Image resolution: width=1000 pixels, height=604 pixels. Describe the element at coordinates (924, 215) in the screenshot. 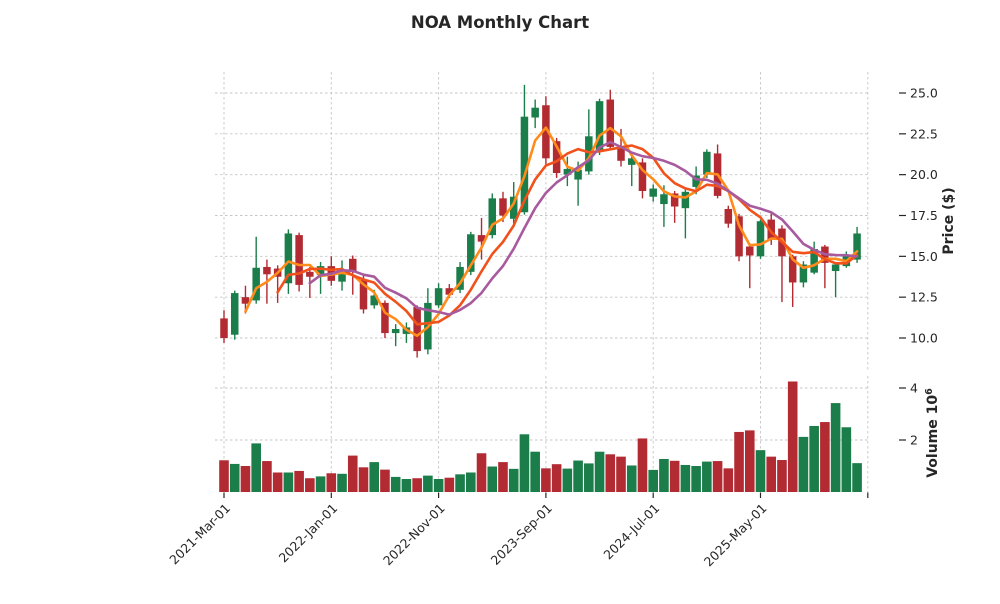

I see `price-tick-label: 17.5` at that location.